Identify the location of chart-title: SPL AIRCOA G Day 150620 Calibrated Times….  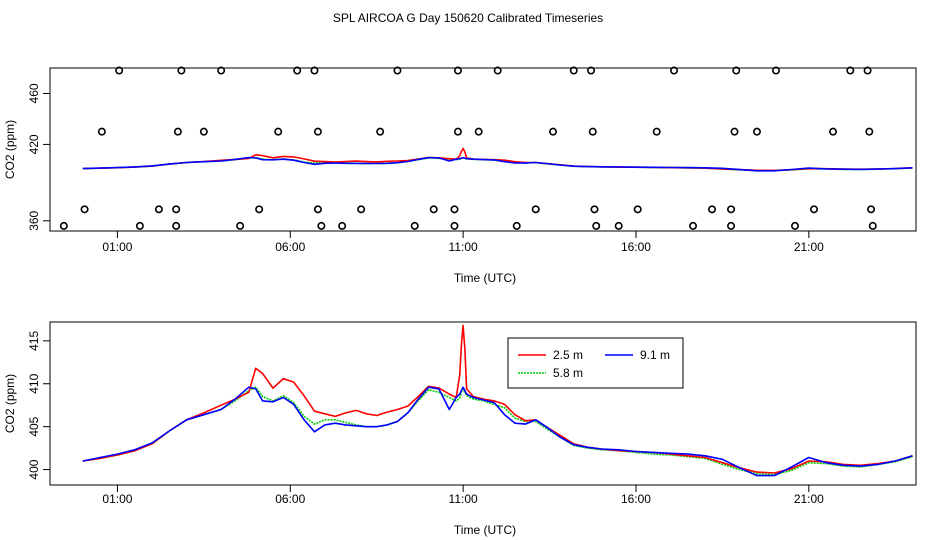
(468, 18).